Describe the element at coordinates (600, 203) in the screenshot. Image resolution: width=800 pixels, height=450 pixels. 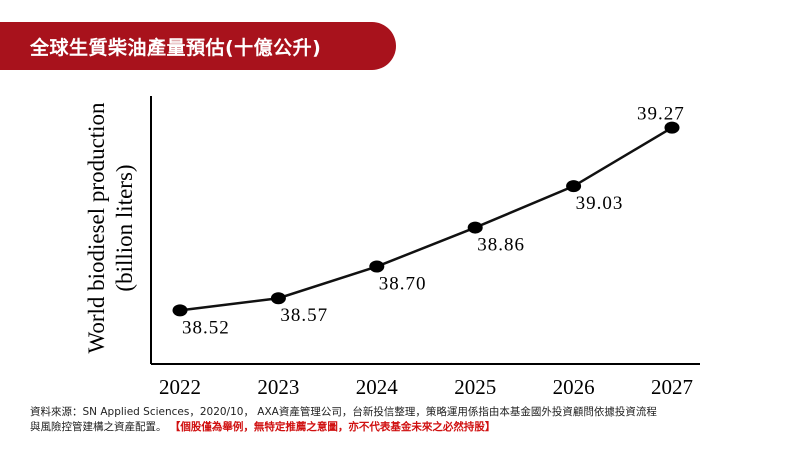
I see `data-label-2026: 39.03` at that location.